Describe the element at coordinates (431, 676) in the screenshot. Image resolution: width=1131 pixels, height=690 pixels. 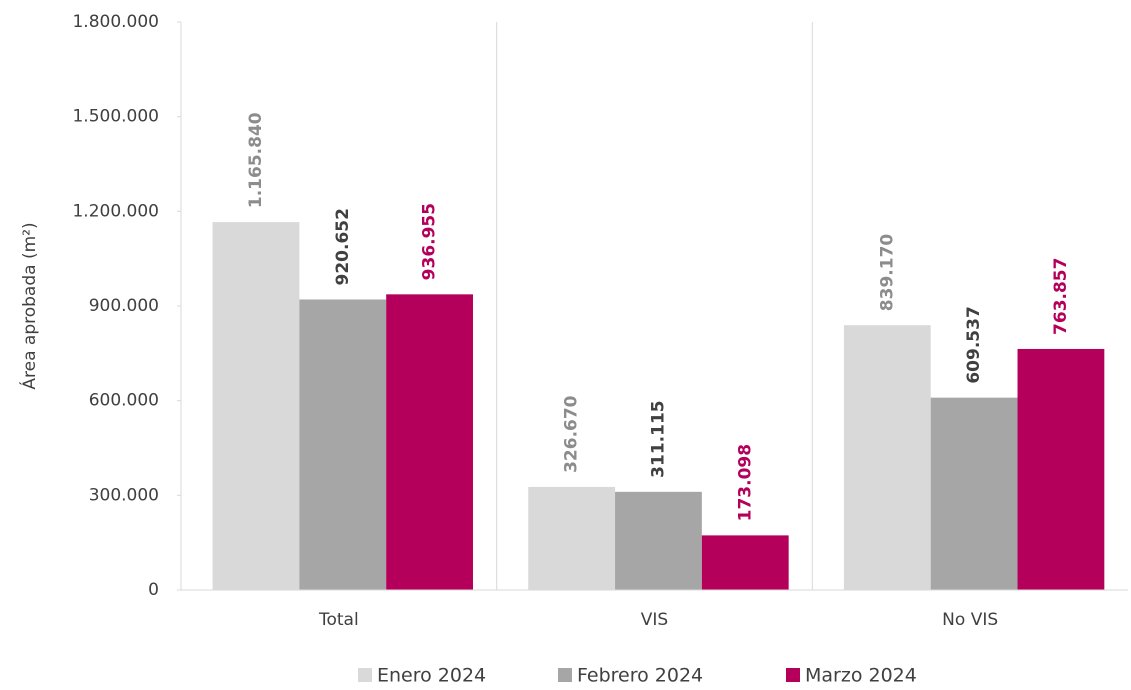
I see `legend-label: Enero 2024` at that location.